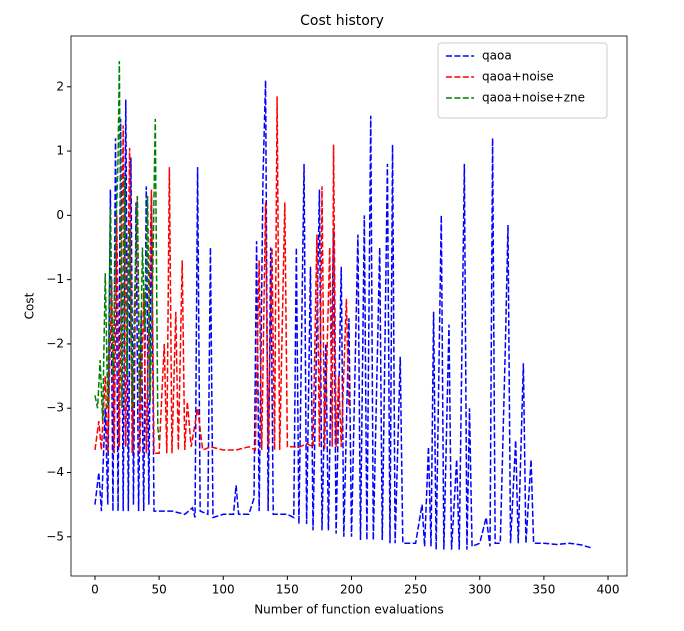 This screenshot has height=631, width=684. Describe the element at coordinates (55, 472) in the screenshot. I see `y-tick-label: −4` at that location.